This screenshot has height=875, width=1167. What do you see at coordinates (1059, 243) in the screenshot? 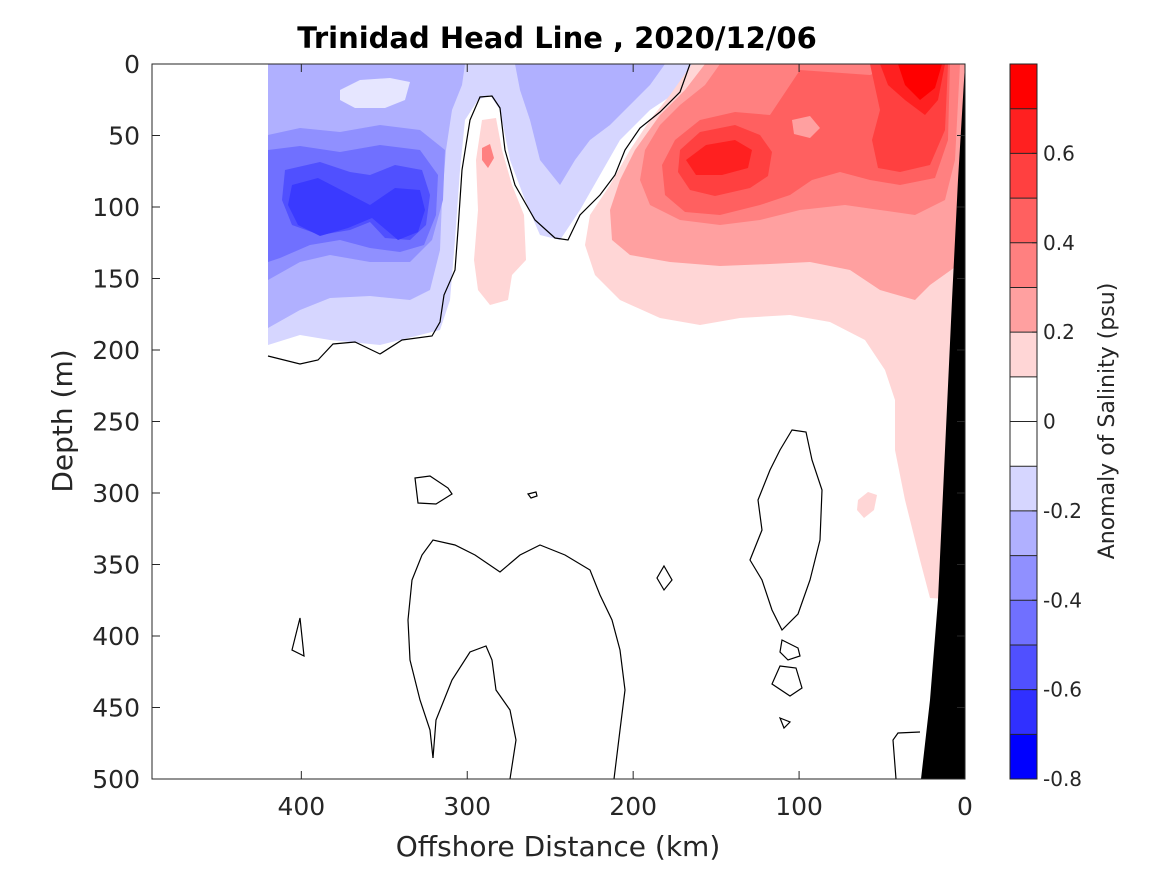
I see `colorbar-tick-label: 0.4` at bounding box center [1059, 243].